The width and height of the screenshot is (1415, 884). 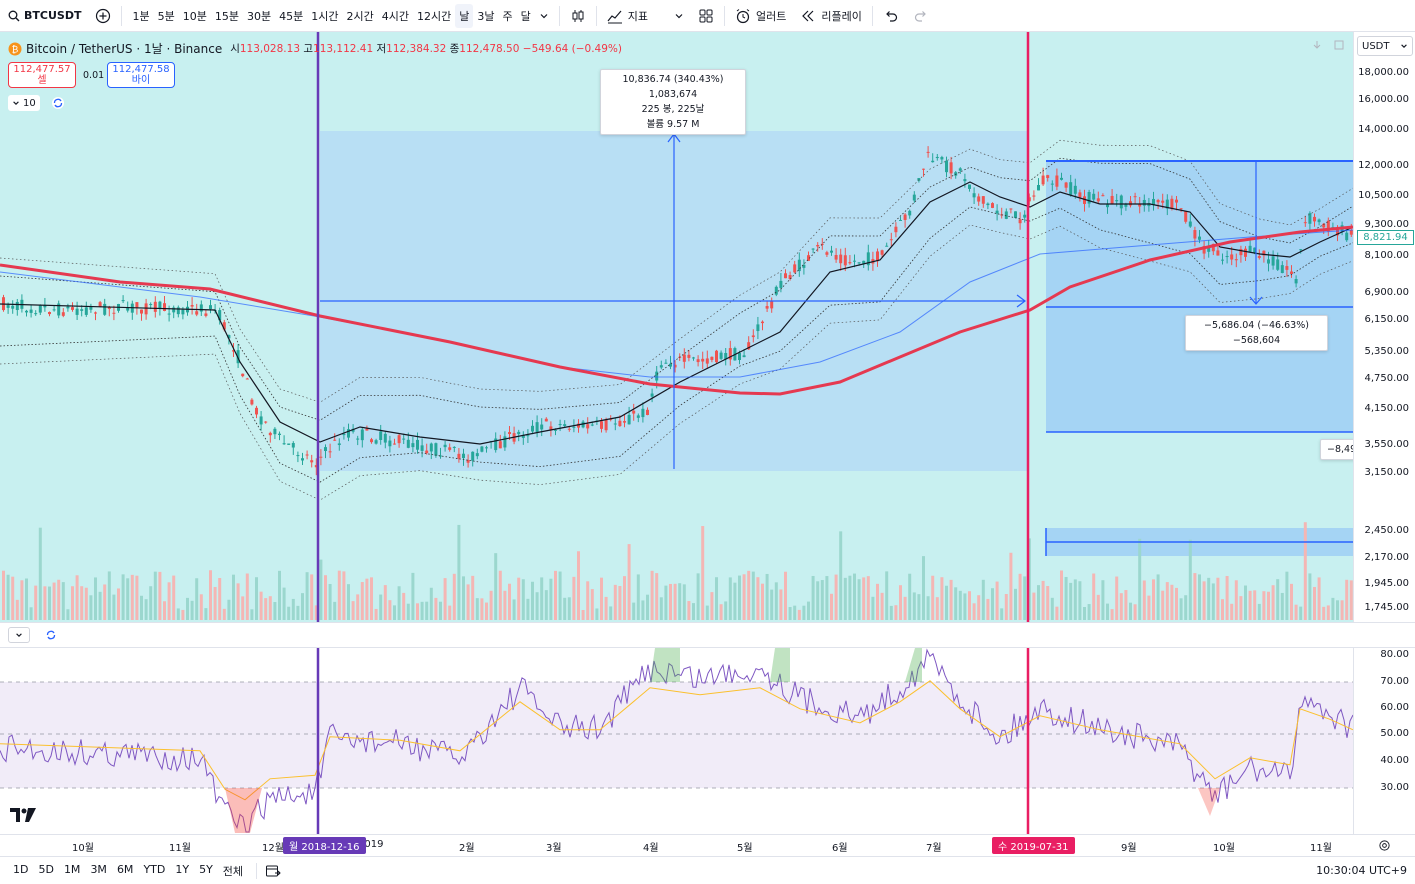 I want to click on range-8: 전체, so click(x=233, y=871).